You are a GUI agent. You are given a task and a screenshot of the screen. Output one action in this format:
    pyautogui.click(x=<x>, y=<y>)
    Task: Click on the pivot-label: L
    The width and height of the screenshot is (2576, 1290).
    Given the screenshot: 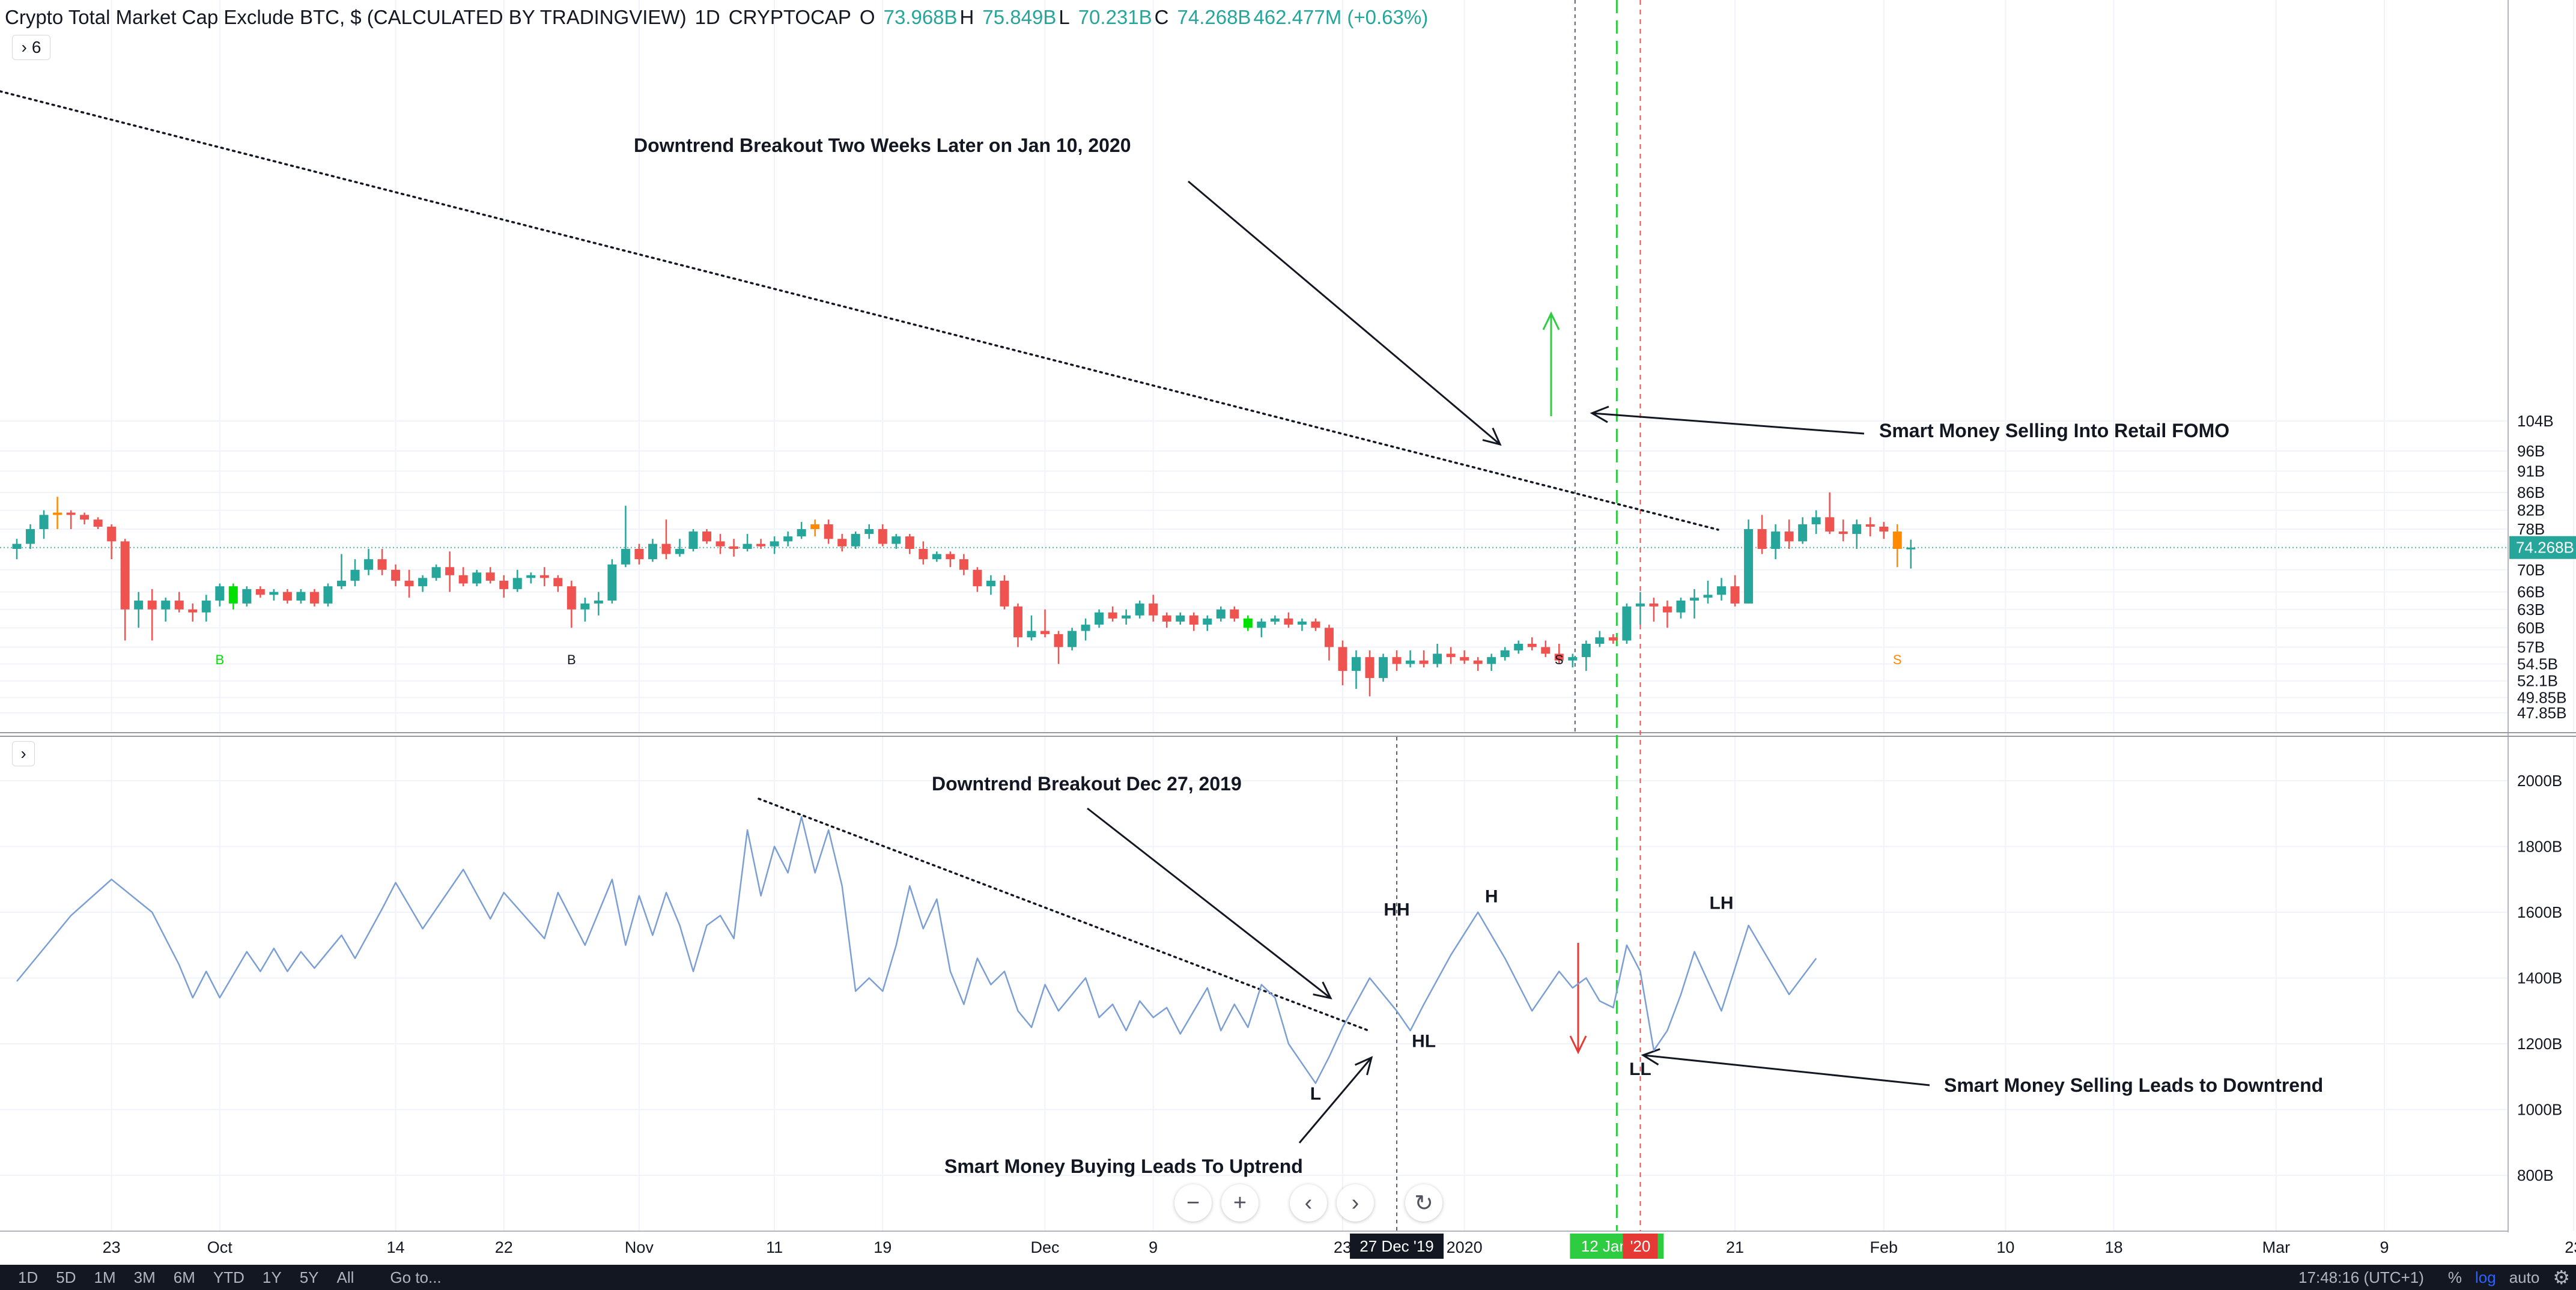 What is the action you would take?
    pyautogui.click(x=1315, y=1094)
    